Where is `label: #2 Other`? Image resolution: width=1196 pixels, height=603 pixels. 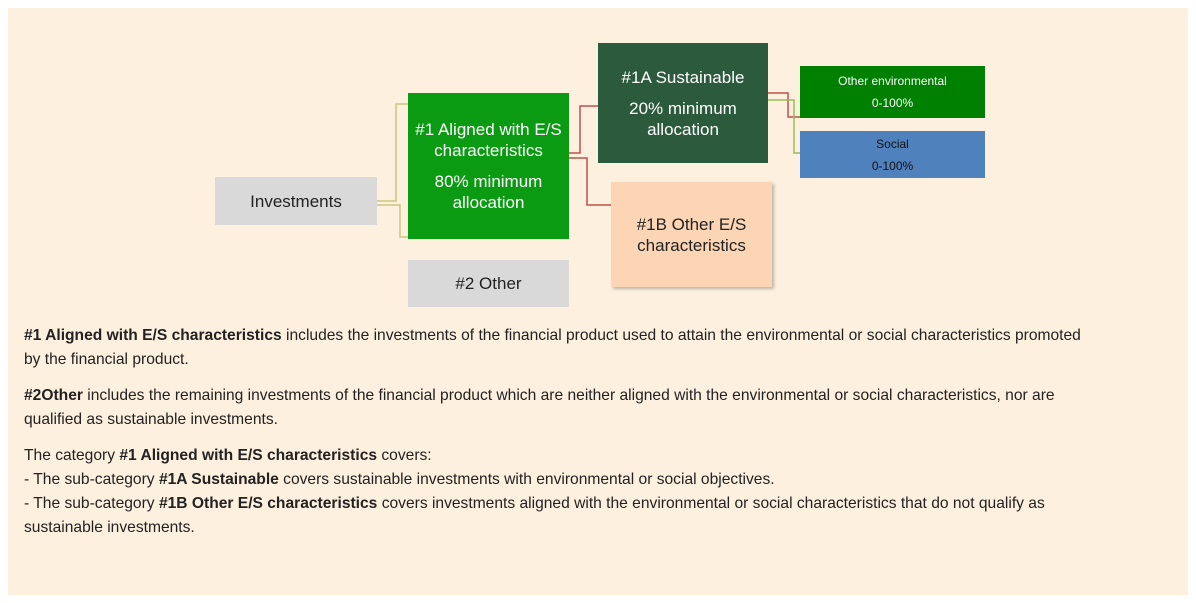 label: #2 Other is located at coordinates (488, 283).